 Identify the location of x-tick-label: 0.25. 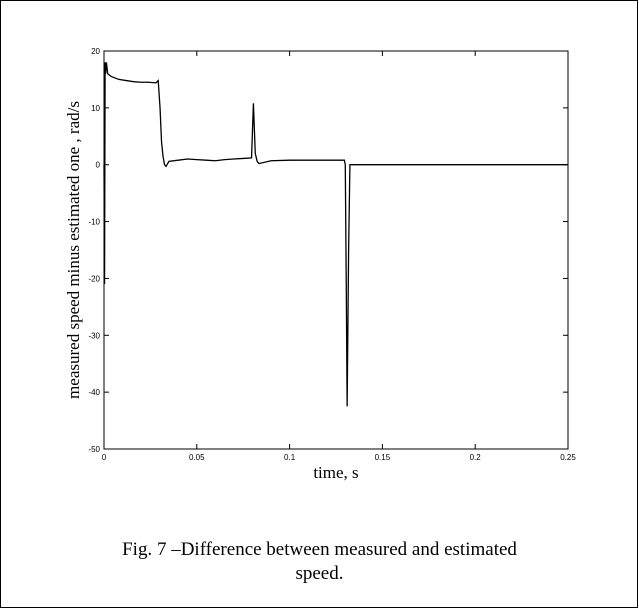
(568, 457).